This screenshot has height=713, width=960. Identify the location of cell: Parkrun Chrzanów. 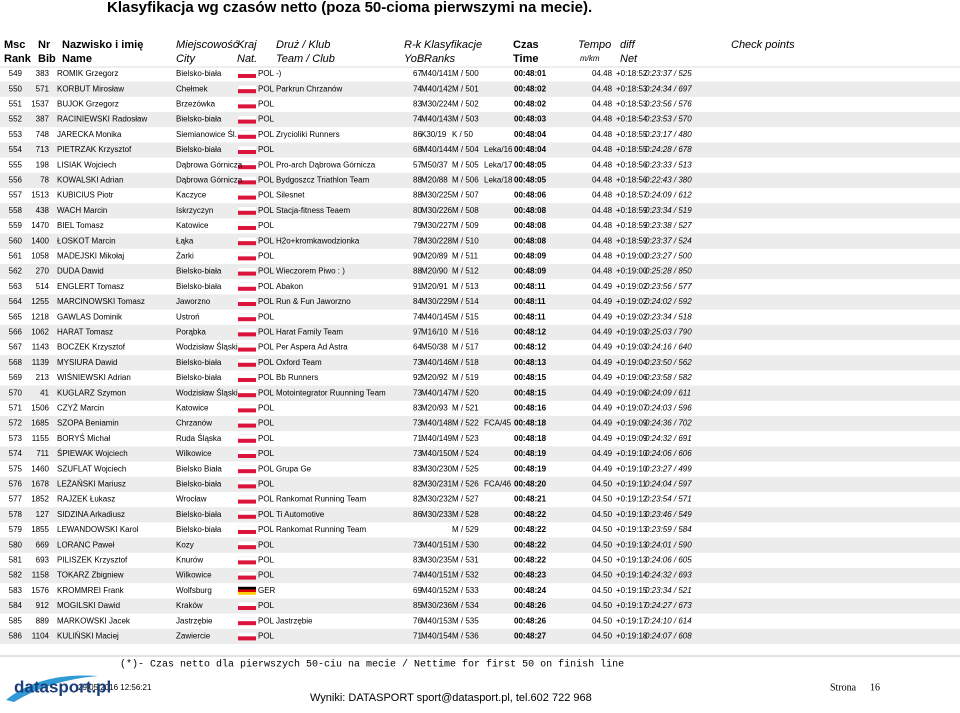
(309, 88).